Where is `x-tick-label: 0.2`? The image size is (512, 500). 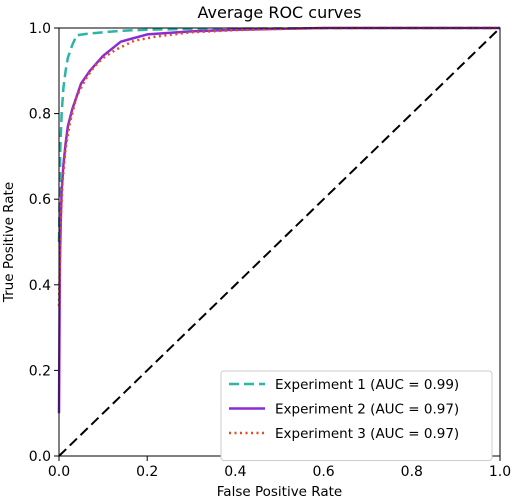 x-tick-label: 0.2 is located at coordinates (147, 472).